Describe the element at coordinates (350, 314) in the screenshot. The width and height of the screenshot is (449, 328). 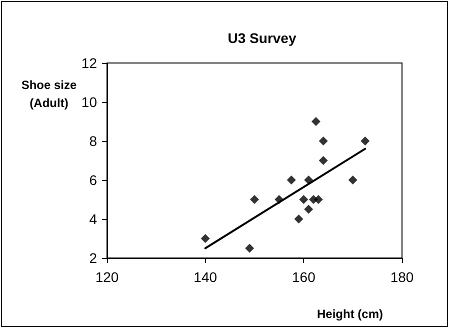
I see `x-axis-title: Height (cm)` at that location.